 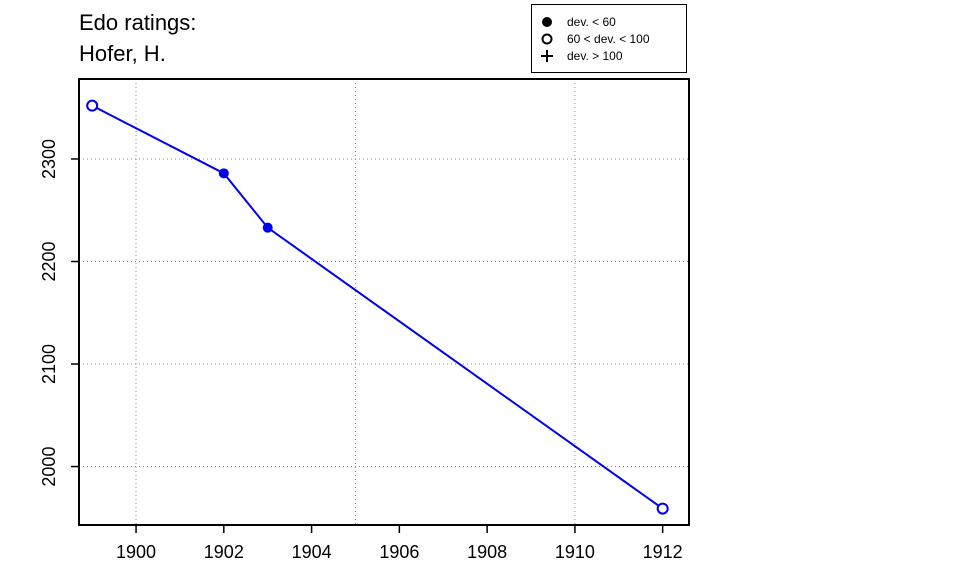 What do you see at coordinates (591, 22) in the screenshot?
I see `legend-label: dev. < 60` at bounding box center [591, 22].